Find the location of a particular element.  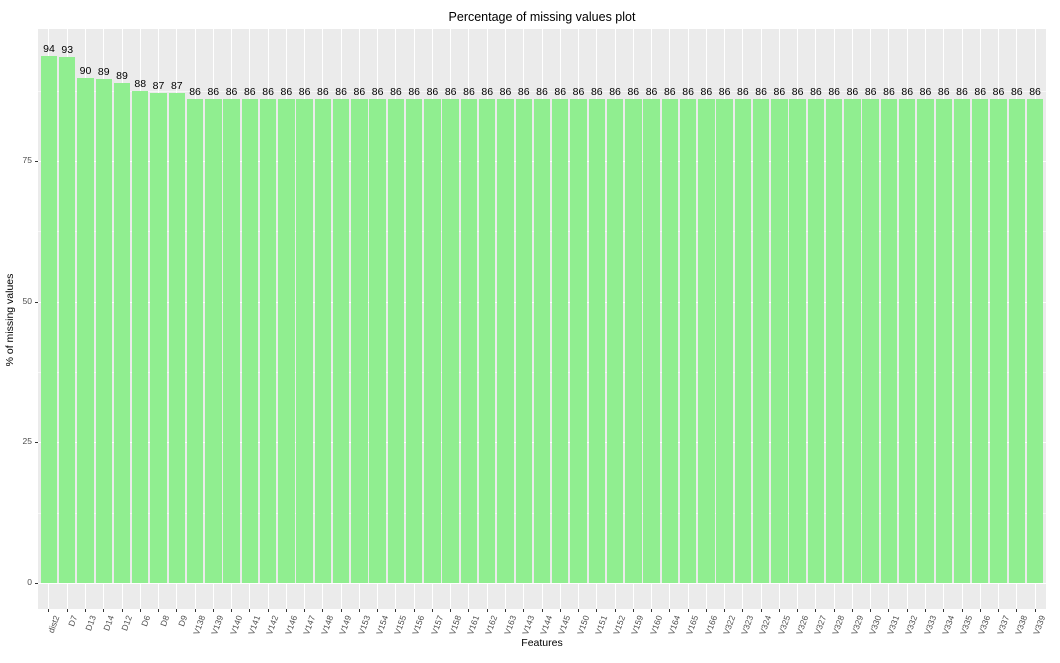

bar-V328 is located at coordinates (834, 340).